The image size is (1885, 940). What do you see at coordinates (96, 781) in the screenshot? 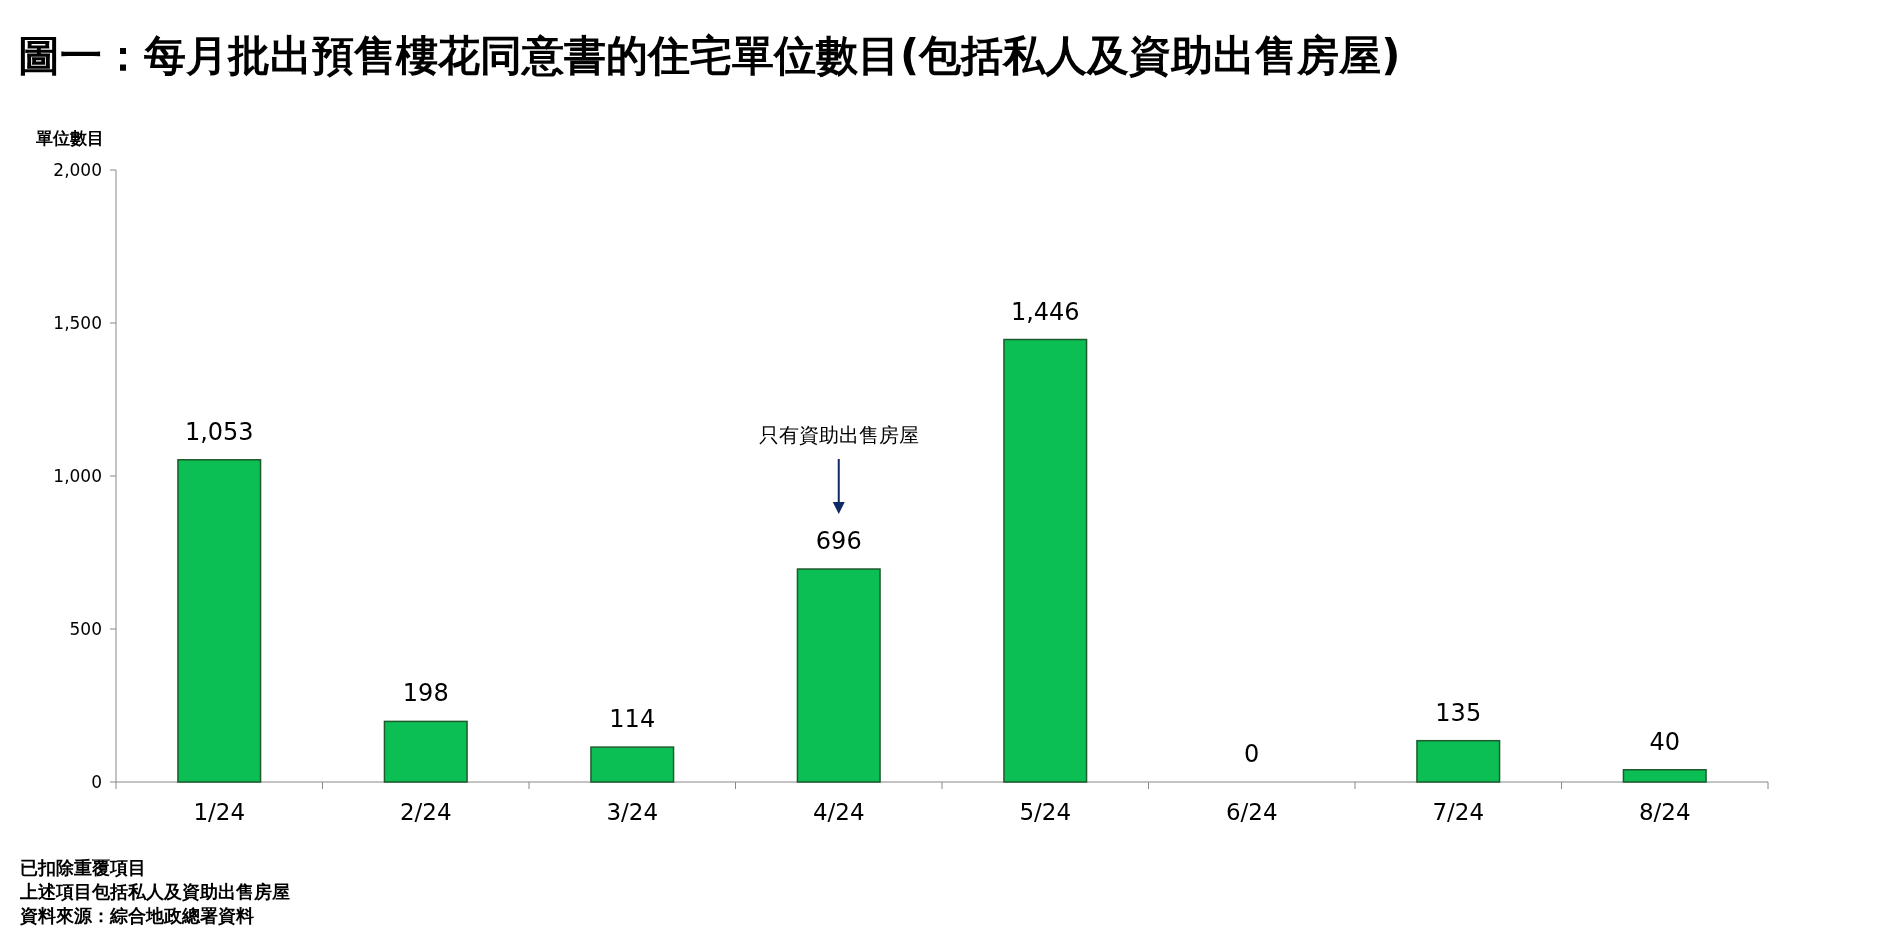
I see `y-tick-label: 0` at bounding box center [96, 781].